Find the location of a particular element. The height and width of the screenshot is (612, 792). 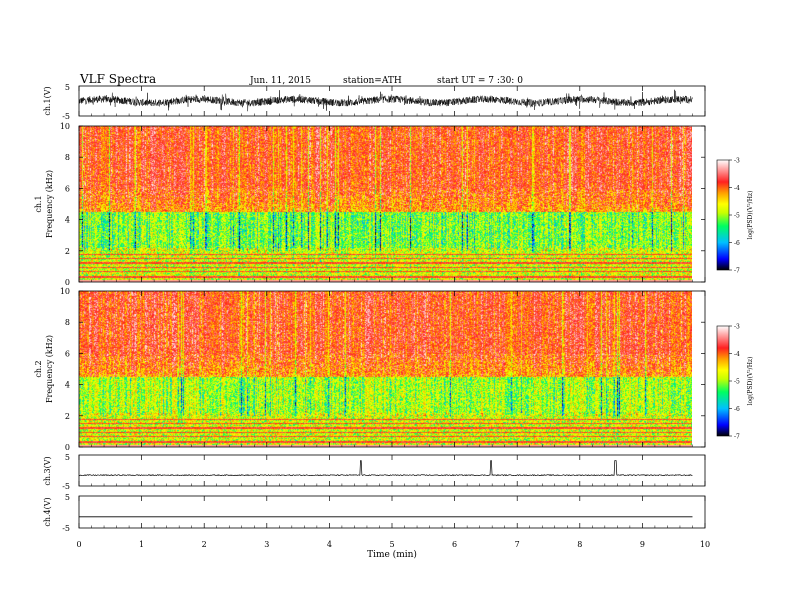

colorbar-ch1-gradient is located at coordinates (723, 215).